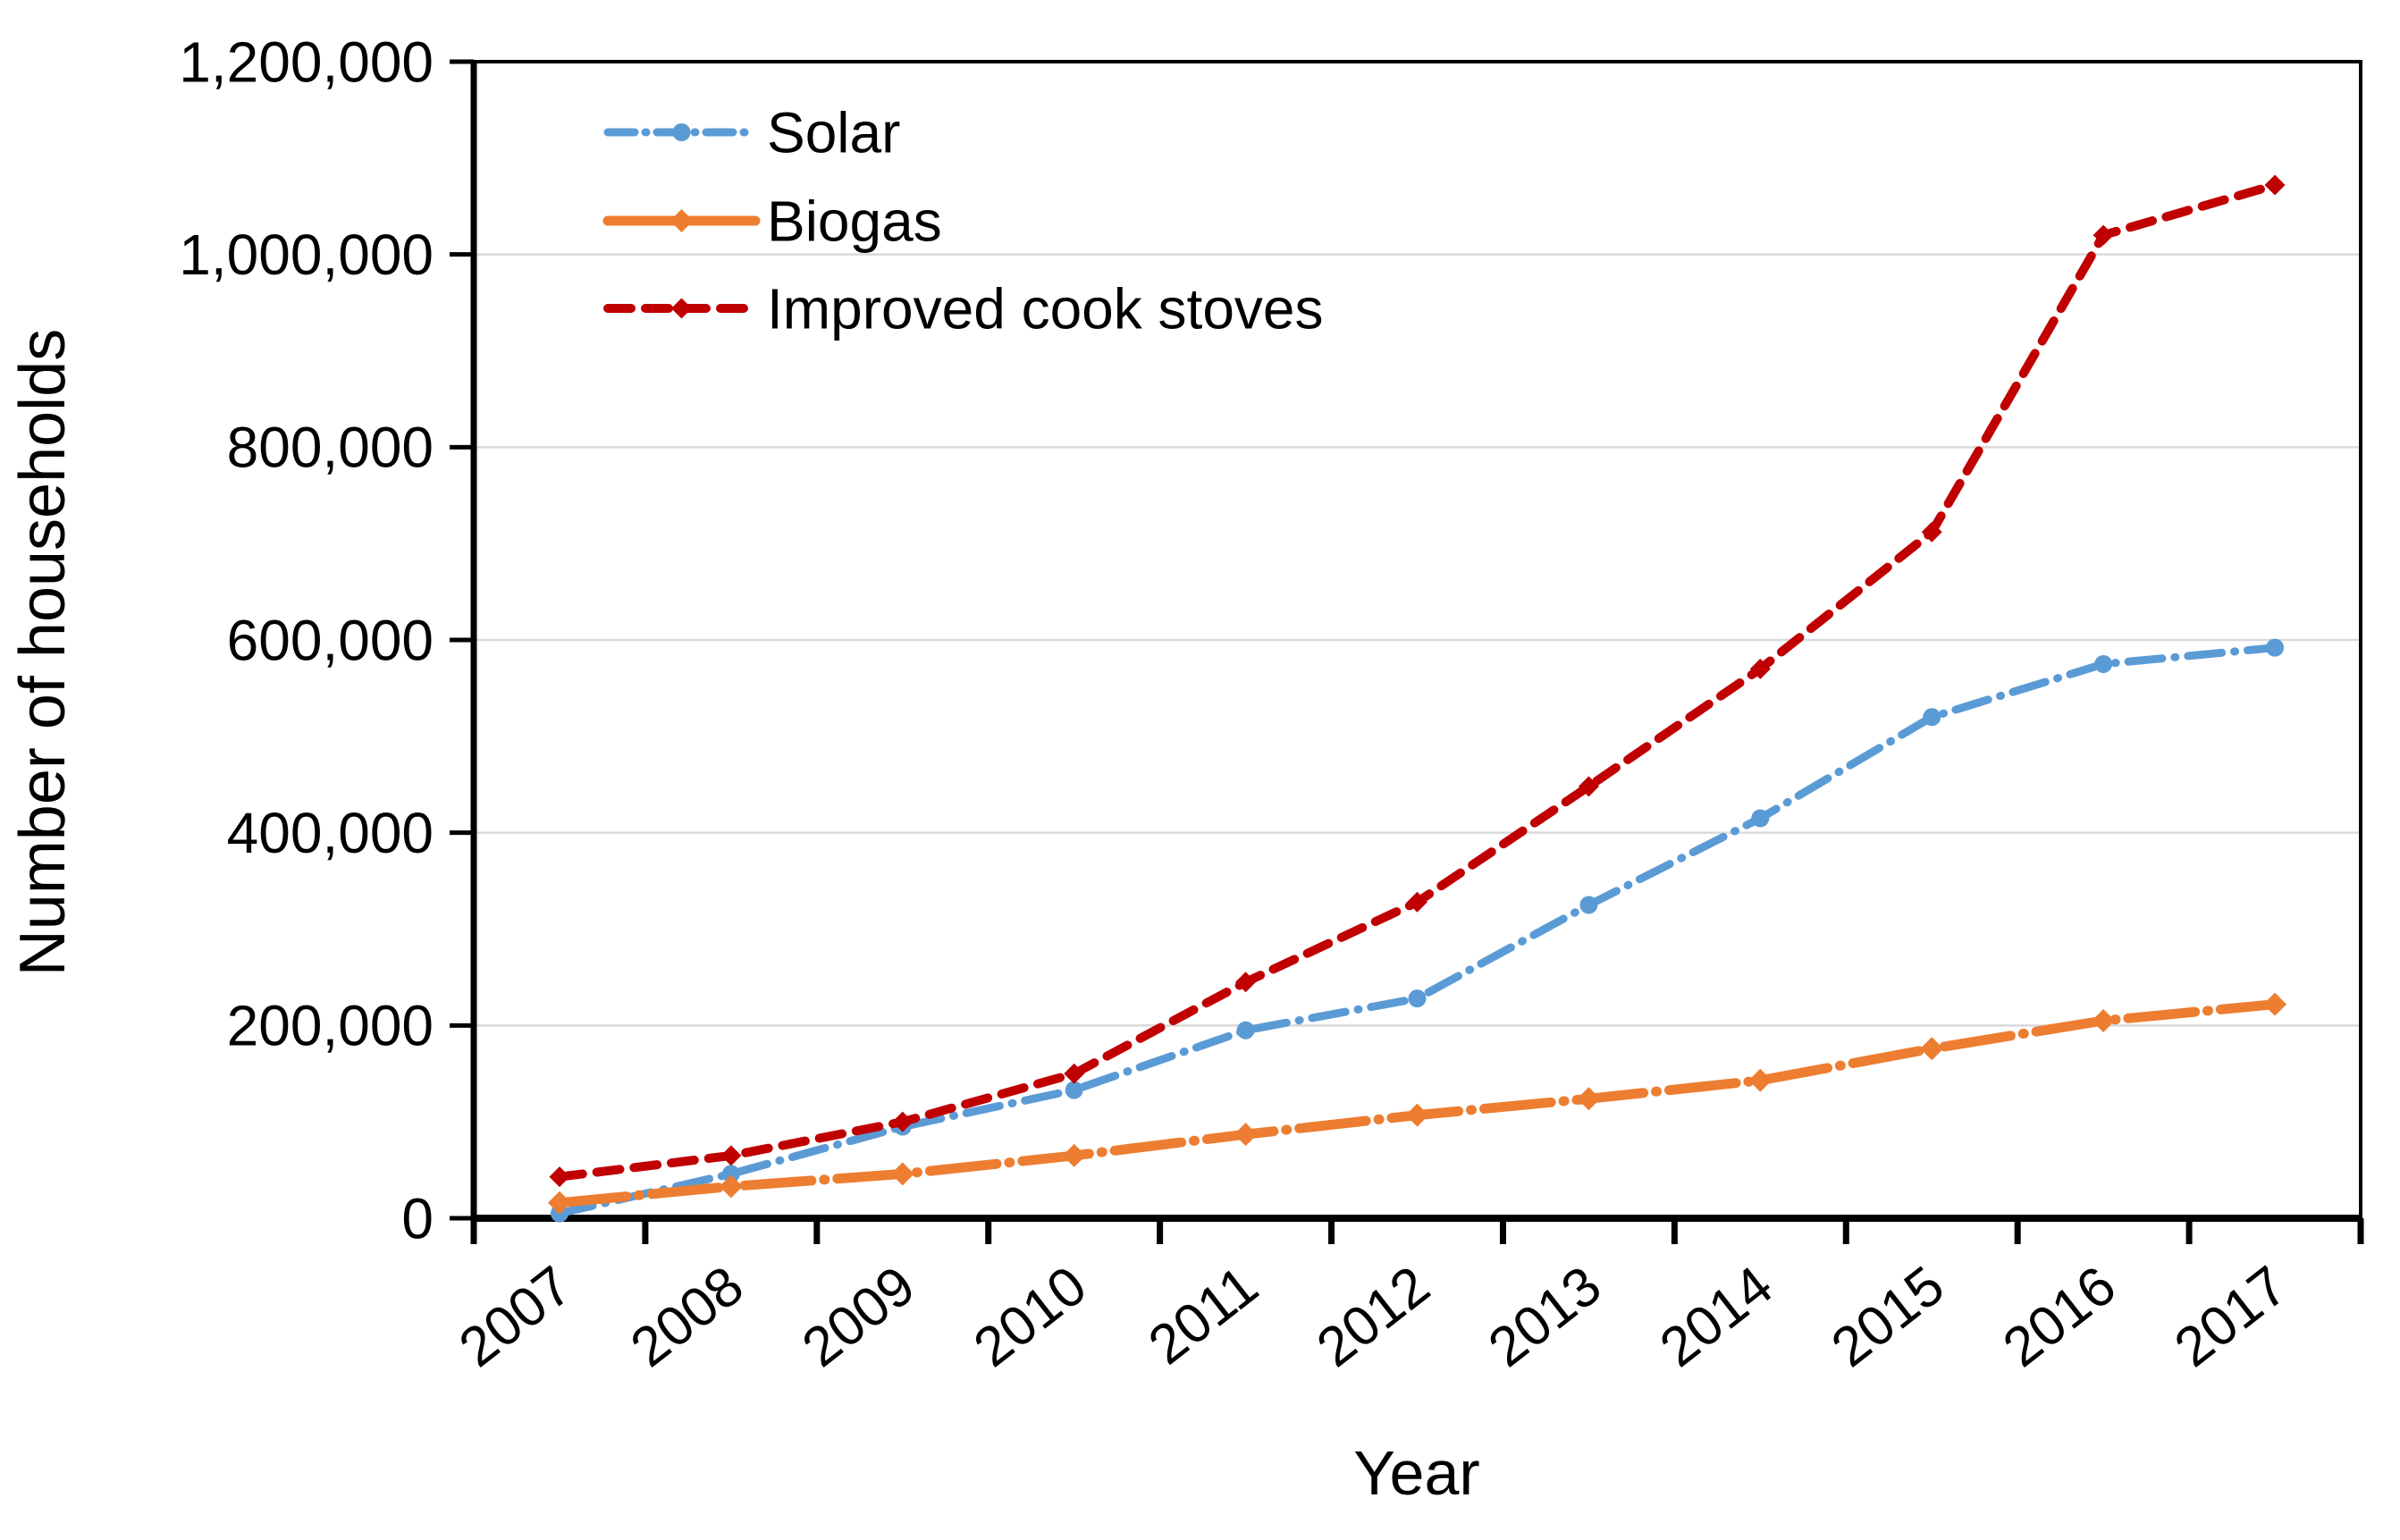 This screenshot has width=2400, height=1540. Describe the element at coordinates (1204, 1315) in the screenshot. I see `x-tick-label: 2011` at that location.